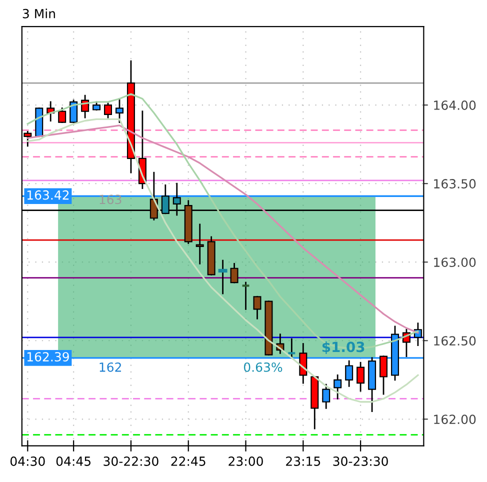  What do you see at coordinates (48, 357) in the screenshot?
I see `ref-line-label: 162.39` at bounding box center [48, 357].